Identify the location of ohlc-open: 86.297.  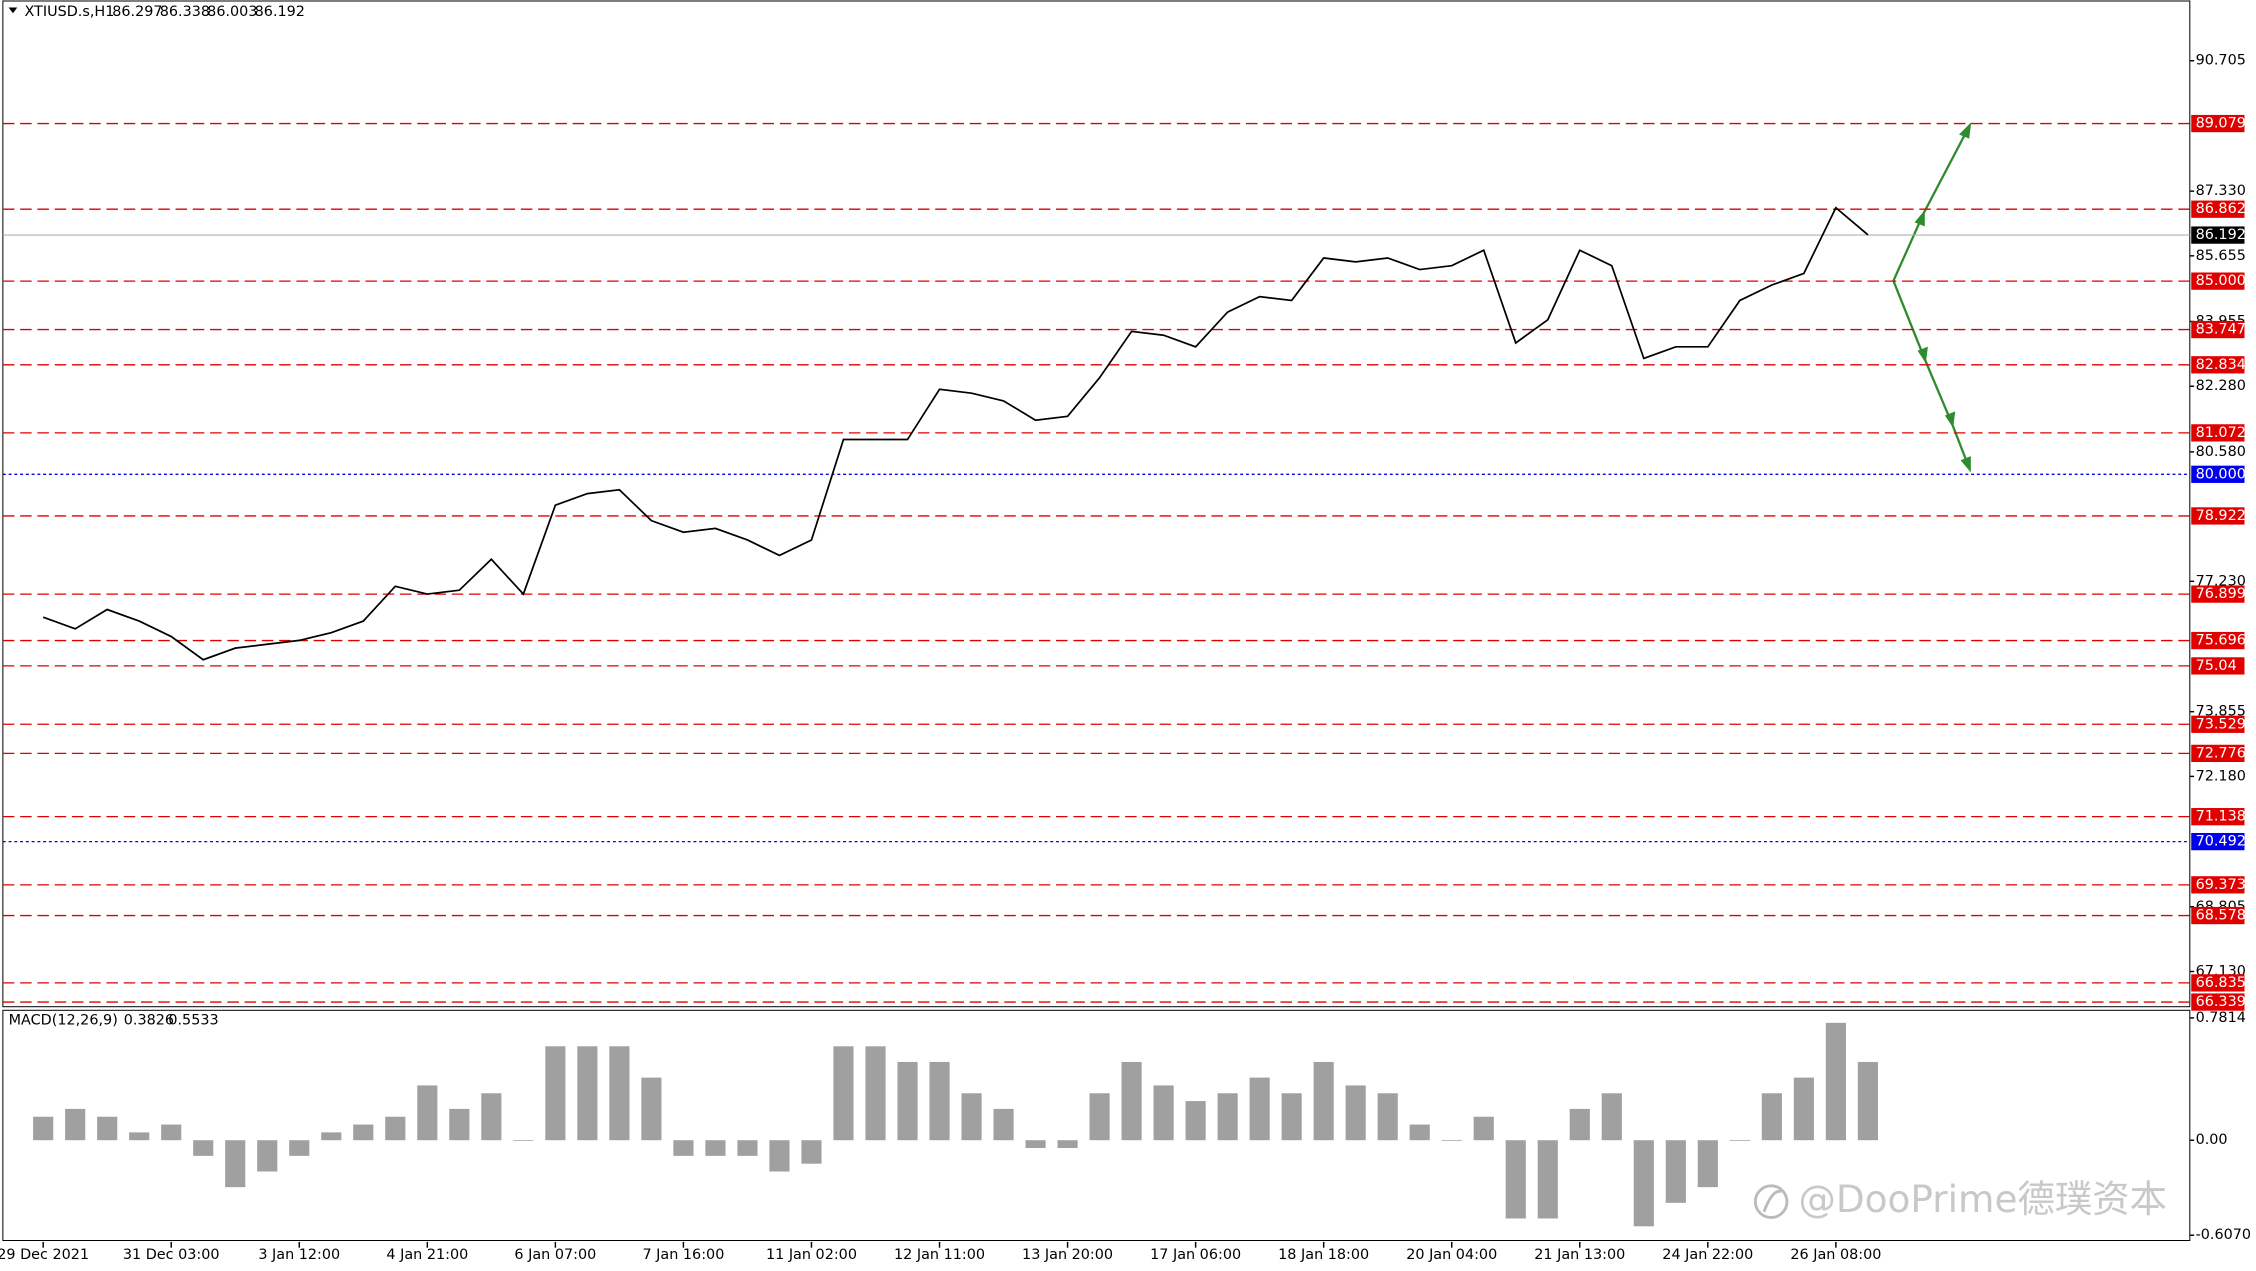
(137, 12).